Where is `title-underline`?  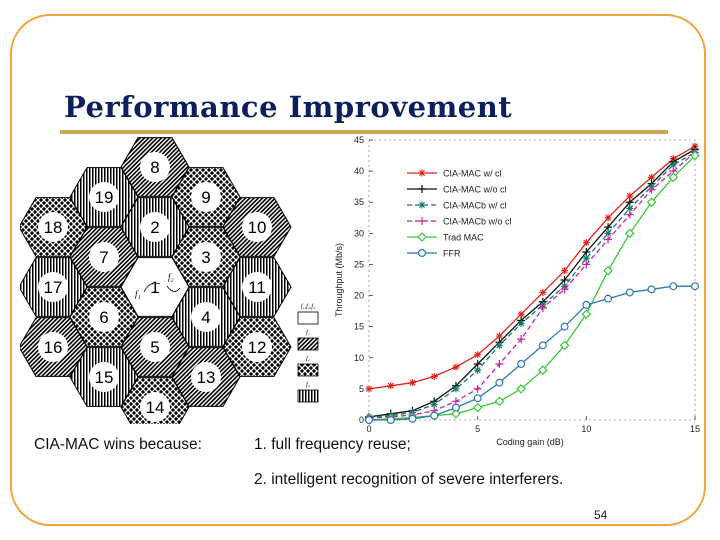 title-underline is located at coordinates (364, 132).